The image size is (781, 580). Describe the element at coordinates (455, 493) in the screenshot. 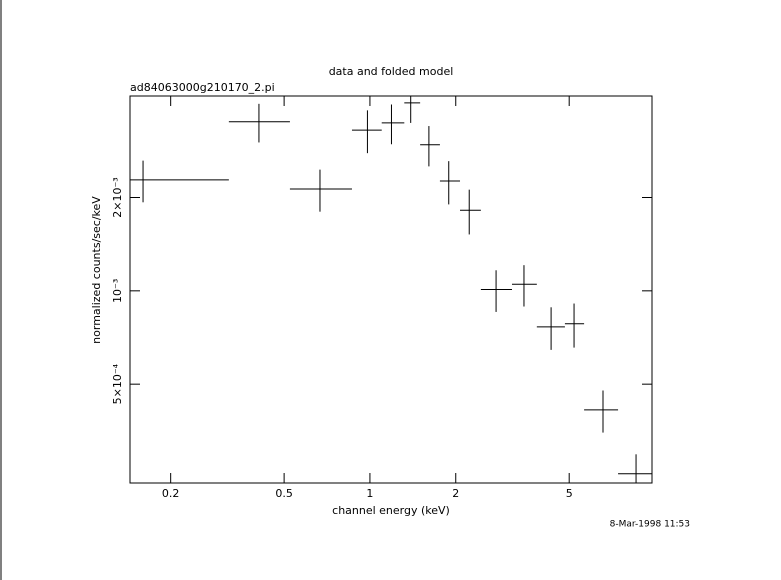

I see `x-tick-label: 2` at that location.